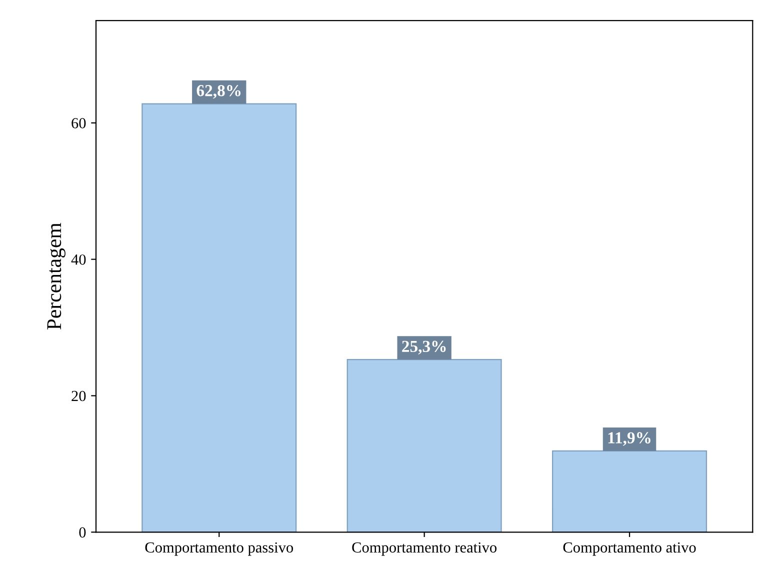 This screenshot has width=768, height=588. I want to click on data-label: 25,3%, so click(424, 347).